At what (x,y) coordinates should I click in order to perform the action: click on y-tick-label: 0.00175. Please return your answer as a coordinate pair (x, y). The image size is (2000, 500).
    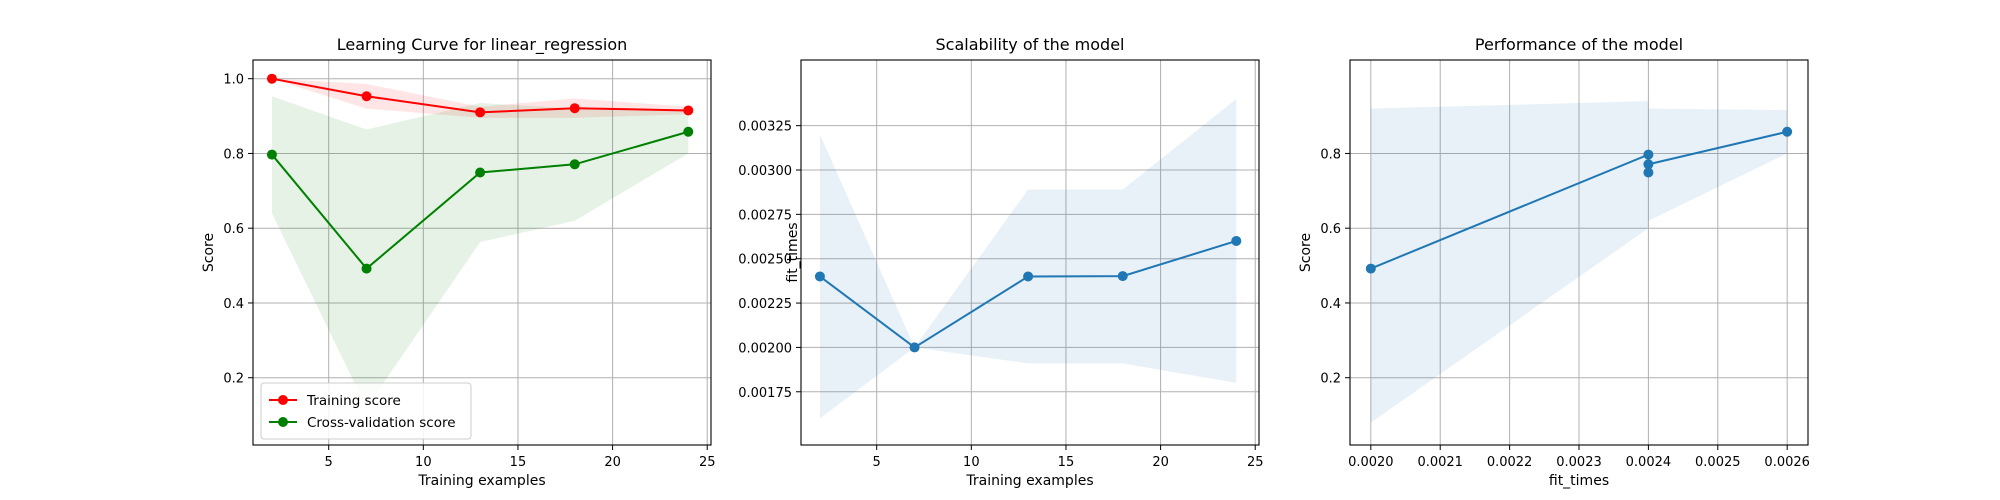
    Looking at the image, I should click on (765, 393).